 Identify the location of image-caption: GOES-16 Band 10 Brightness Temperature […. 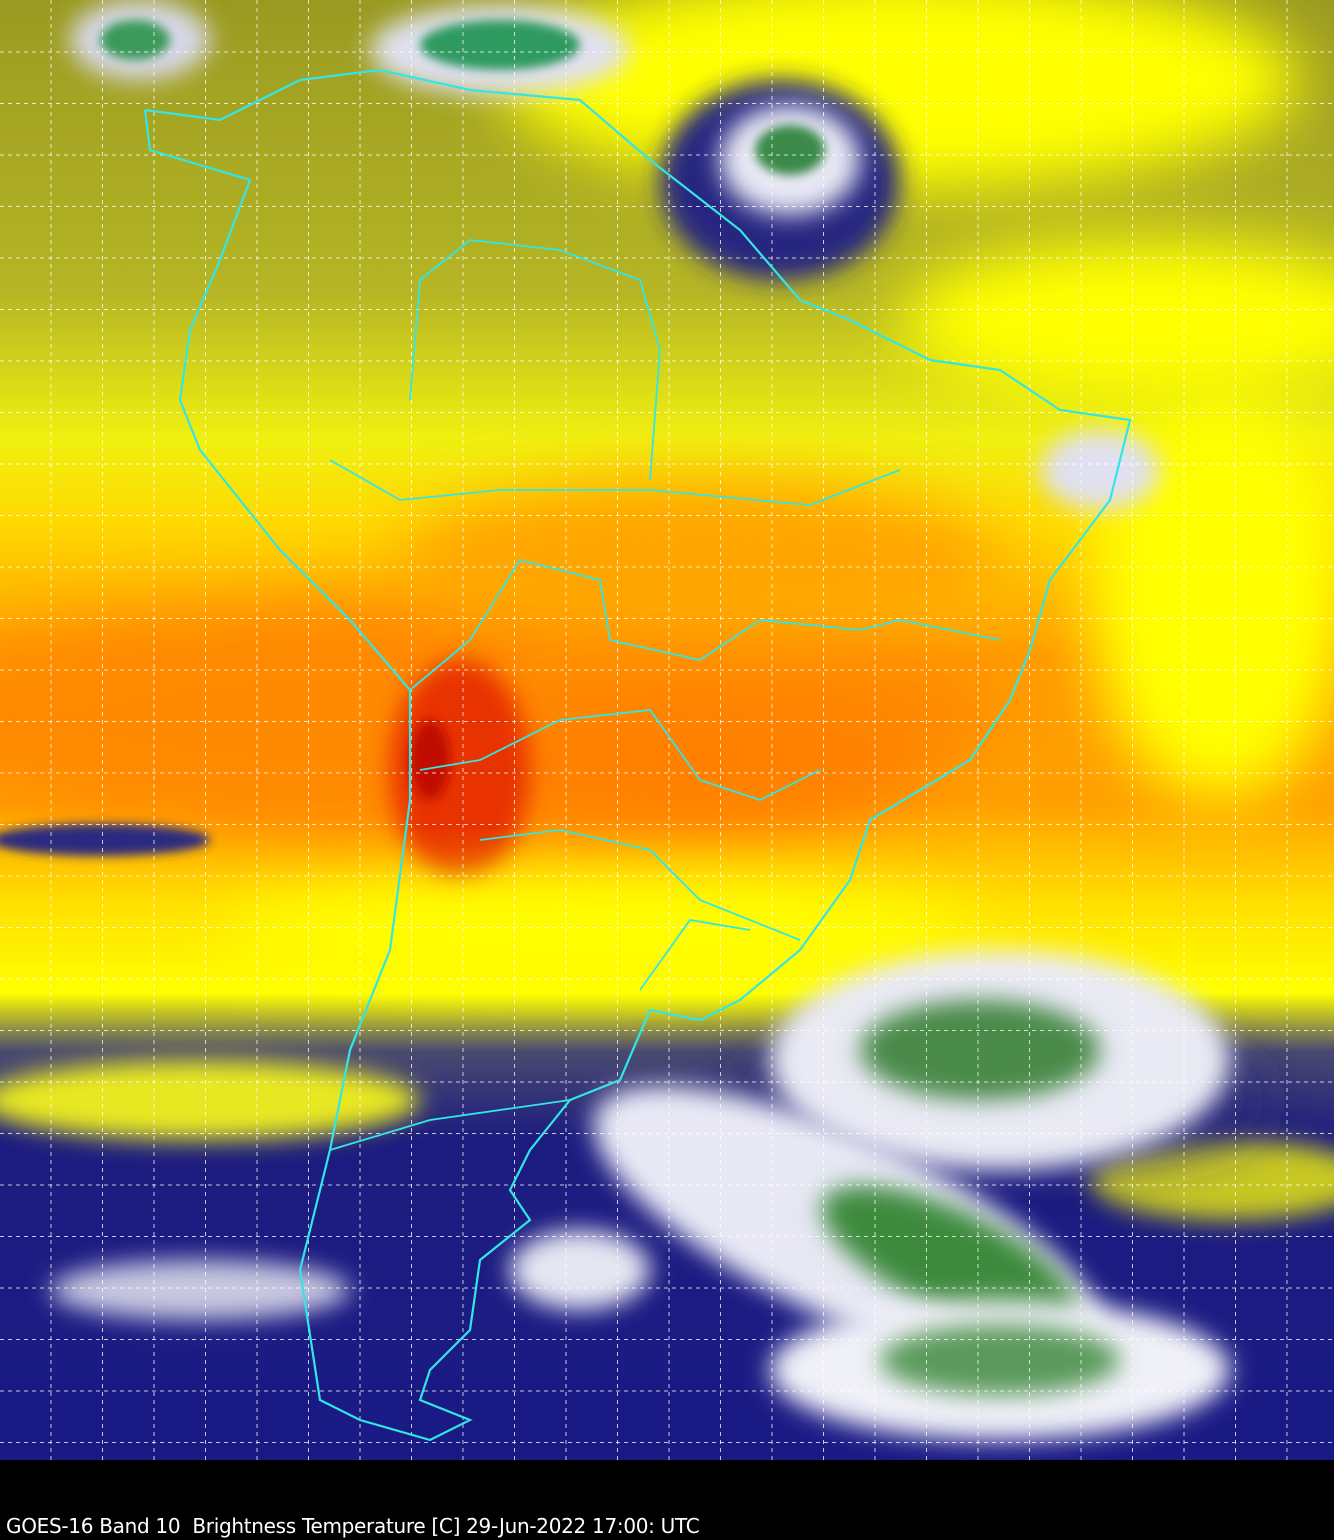
(353, 1526).